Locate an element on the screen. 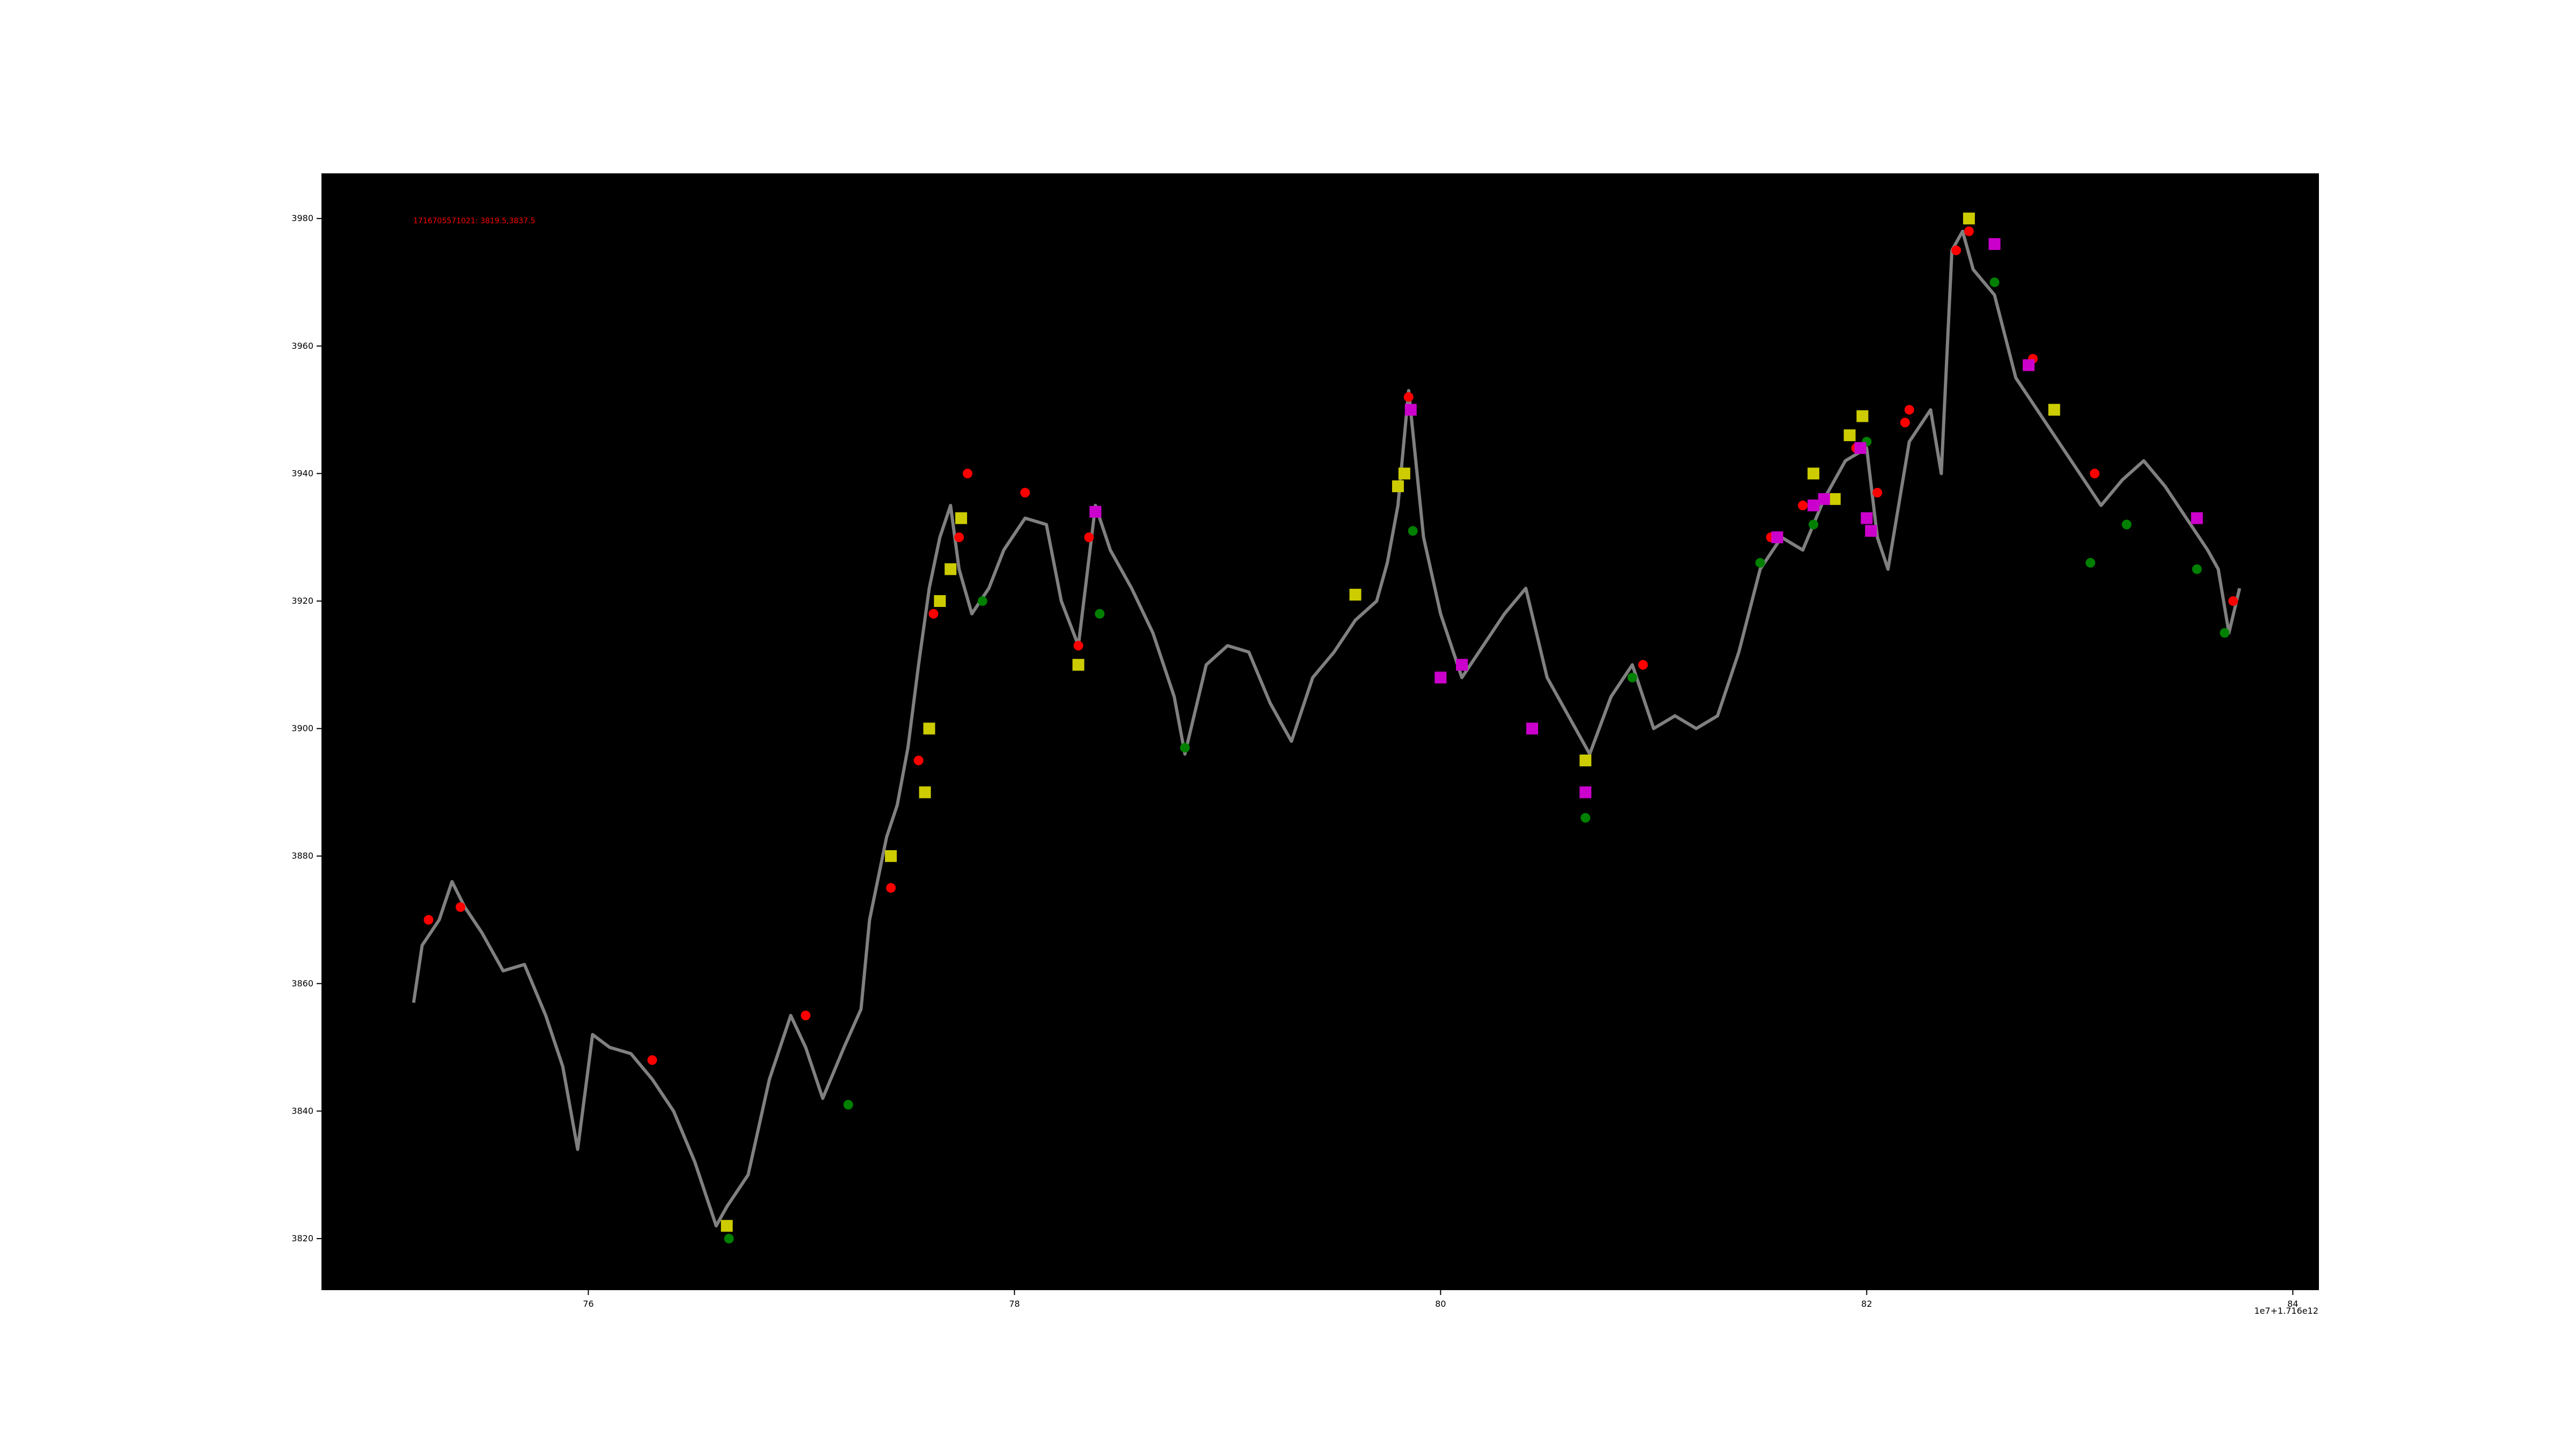  y-tick-label: 3940 is located at coordinates (302, 473).